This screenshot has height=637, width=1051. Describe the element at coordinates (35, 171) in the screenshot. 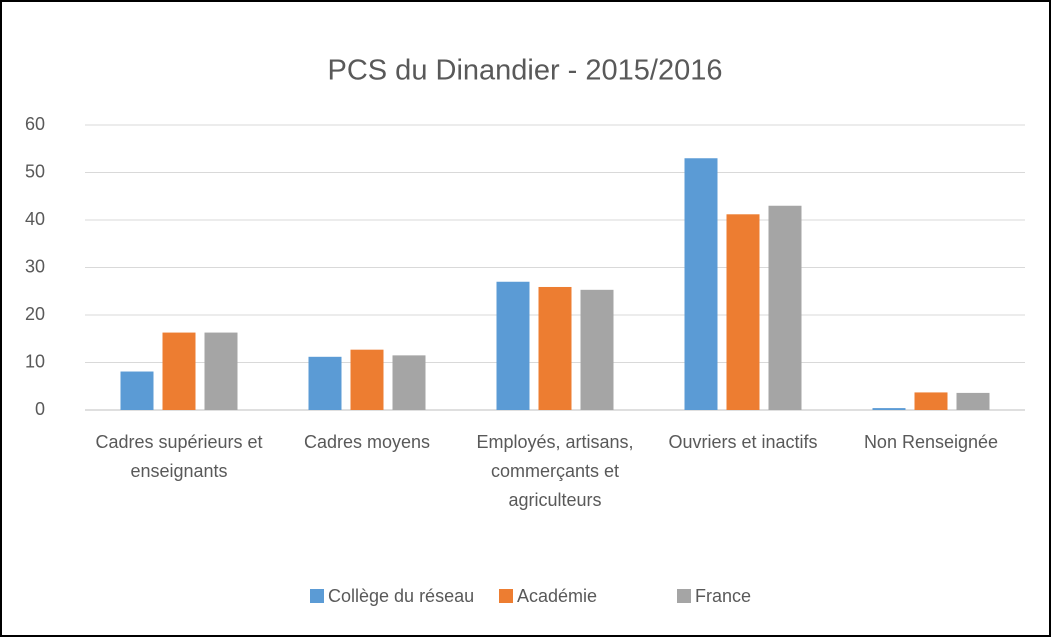

I see `y-tick-label: 50` at that location.